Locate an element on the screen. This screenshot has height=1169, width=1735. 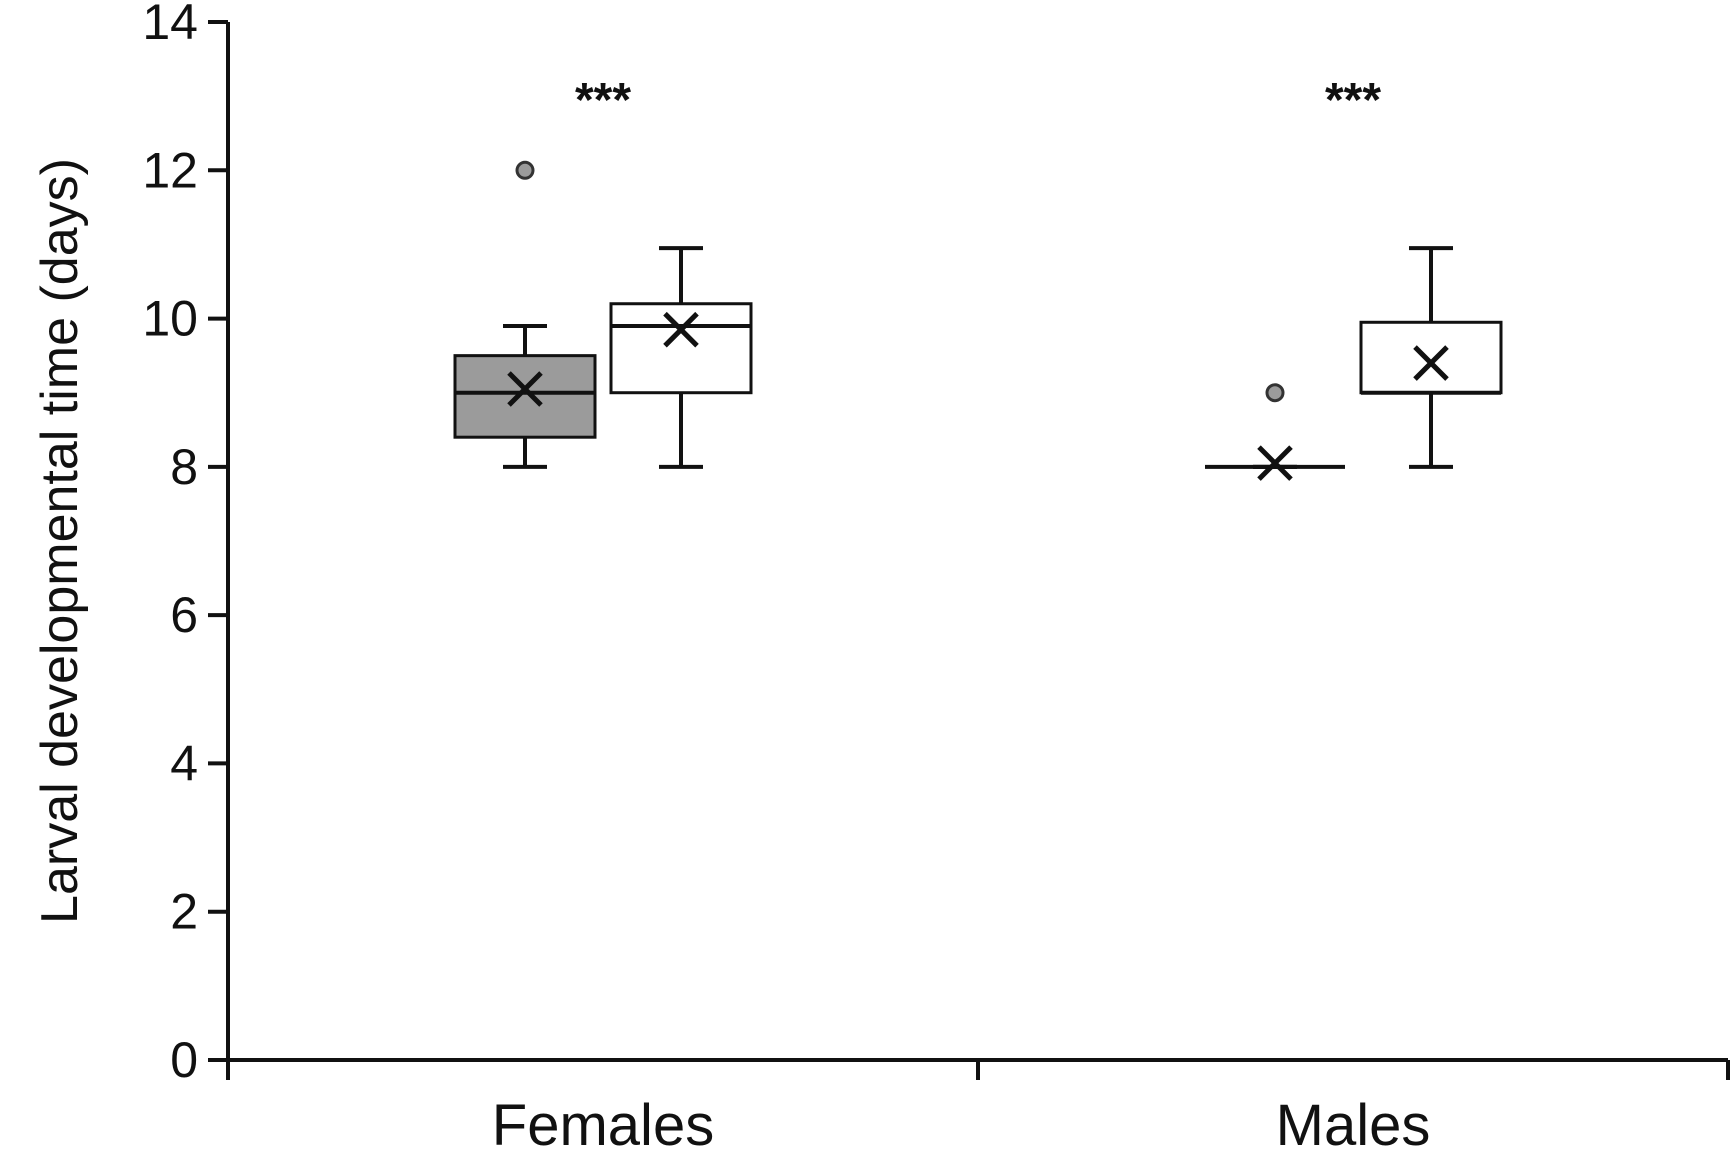
y-tick-label: 4 is located at coordinates (184, 763).